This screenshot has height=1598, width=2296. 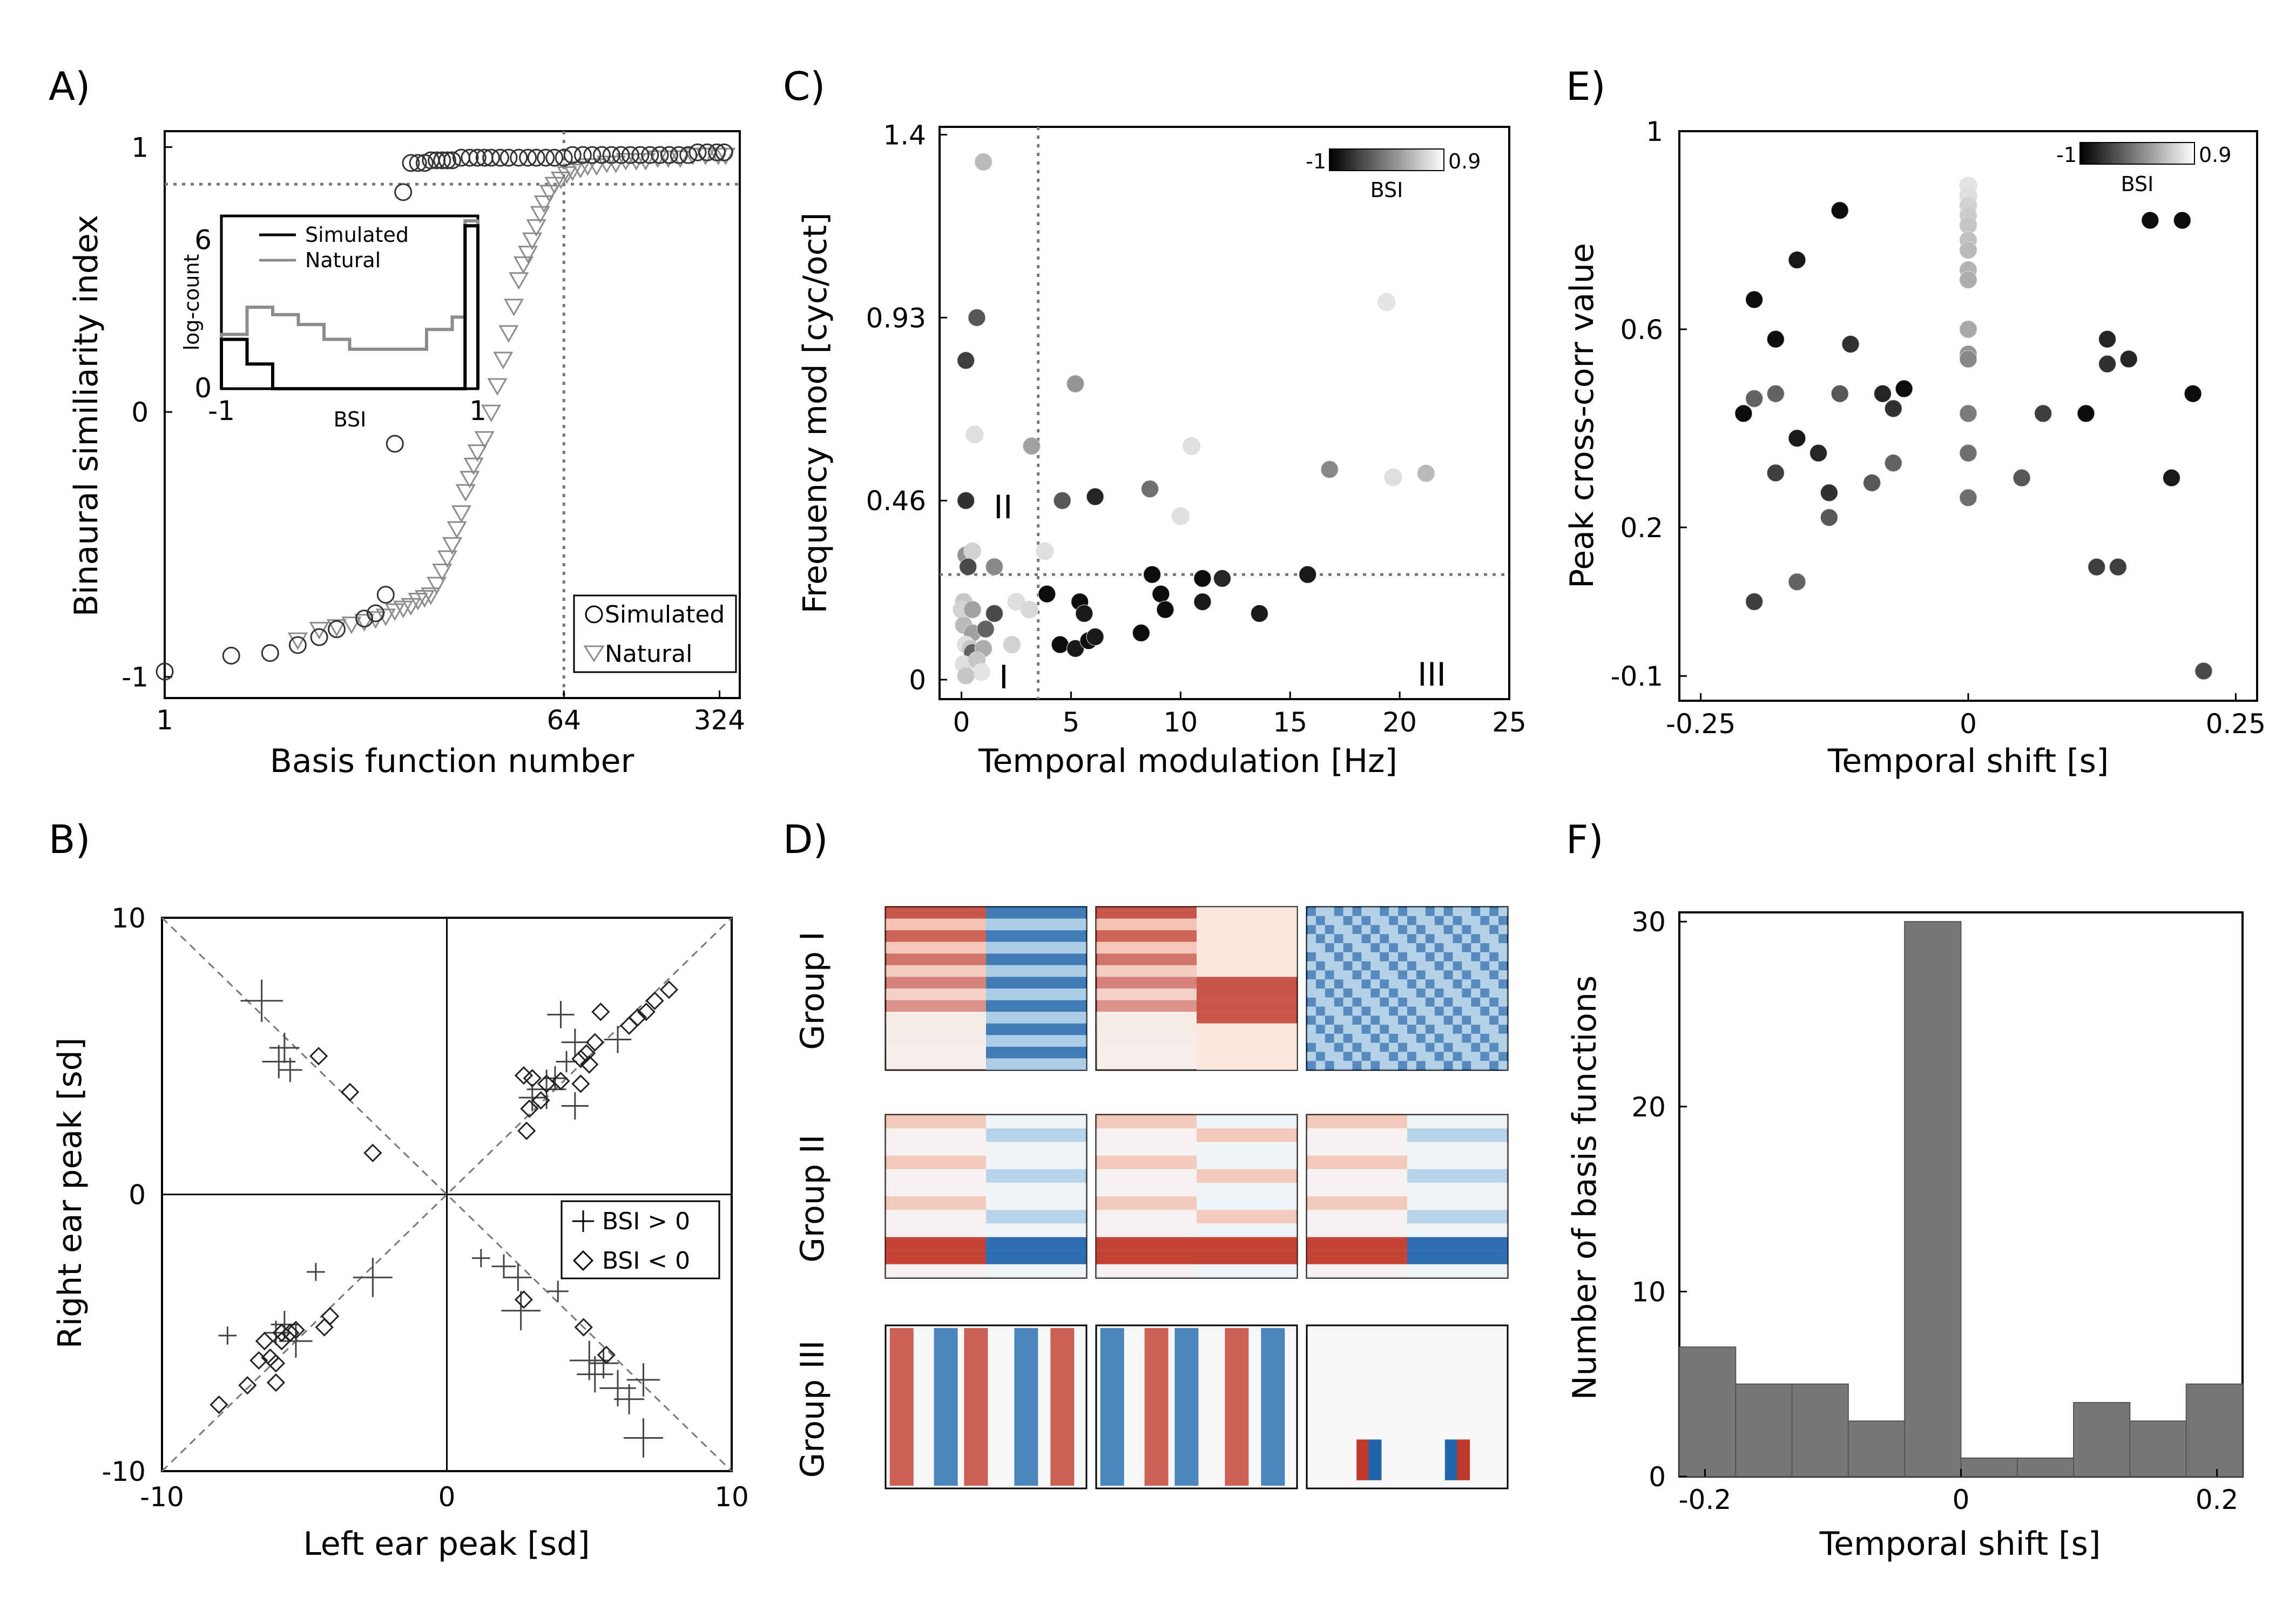 What do you see at coordinates (2137, 153) in the screenshot?
I see `colorbar-e-gradient` at bounding box center [2137, 153].